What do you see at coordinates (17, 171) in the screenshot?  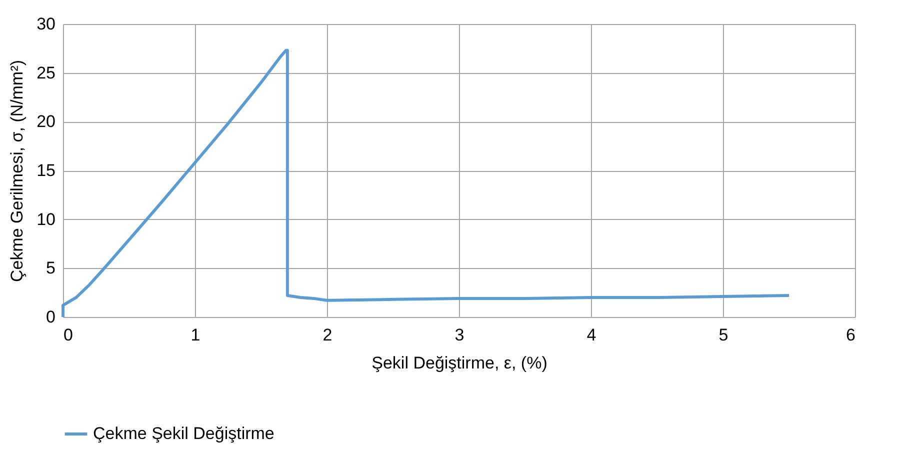 I see `y-axis-title: Çekme Gerilmesi, σ, (N/mm²)` at bounding box center [17, 171].